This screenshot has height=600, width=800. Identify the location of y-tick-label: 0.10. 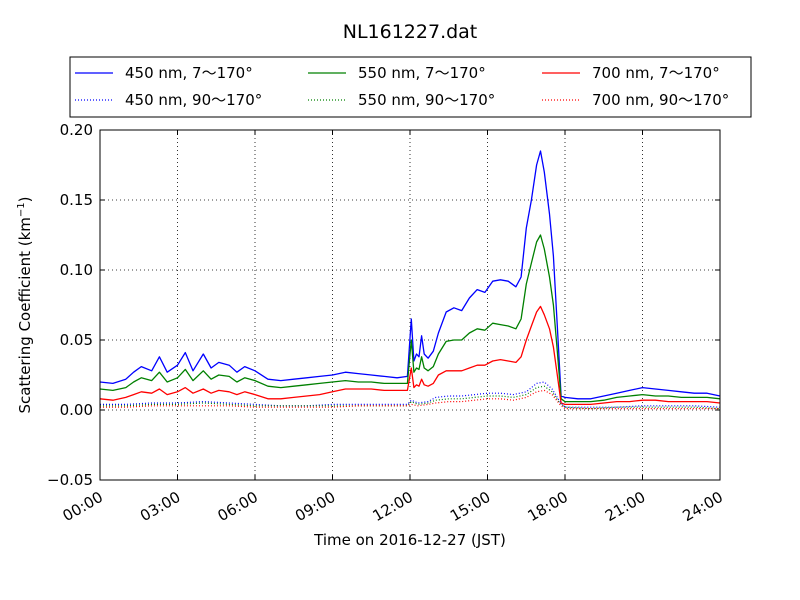
(76, 270).